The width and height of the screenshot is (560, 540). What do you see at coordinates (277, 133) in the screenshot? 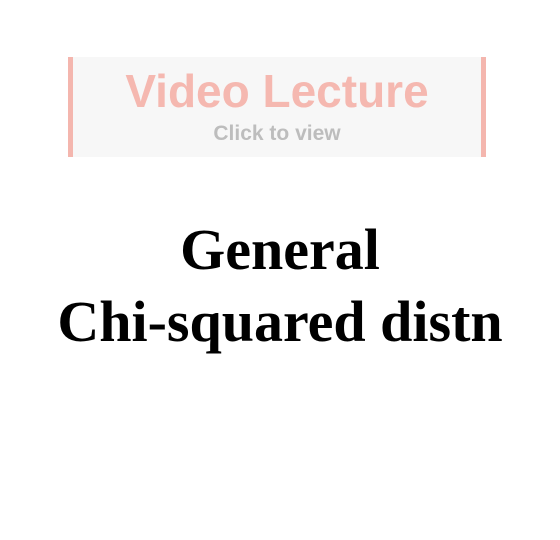
I see `click-to-view-label: Click to view` at bounding box center [277, 133].